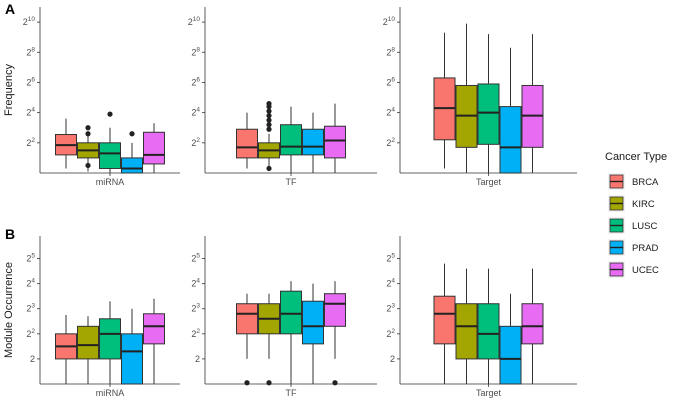 The height and width of the screenshot is (407, 685). I want to click on y-axis-label: Module Occurrence, so click(9, 310).